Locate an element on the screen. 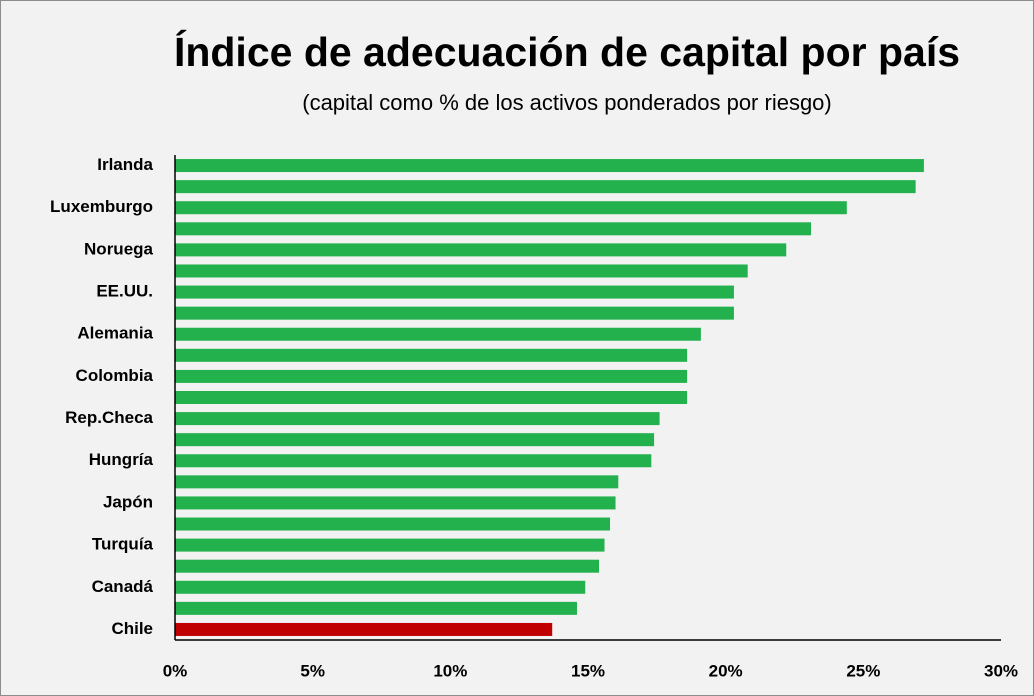 The height and width of the screenshot is (696, 1034). chart-title: Índice de adecuación de capital por país is located at coordinates (567, 52).